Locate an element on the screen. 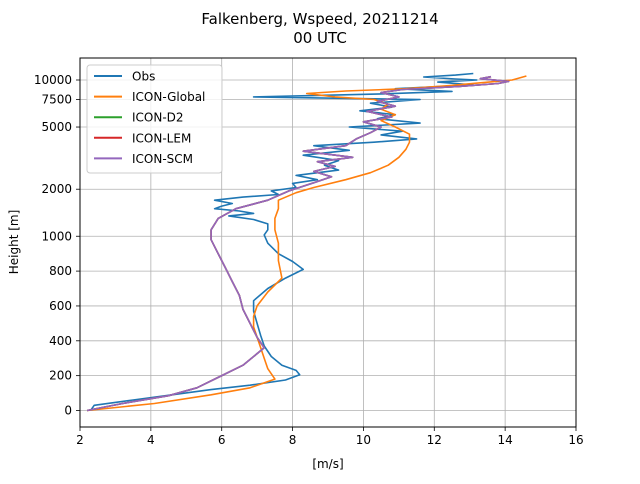  y-tick-label: 600 is located at coordinates (60, 306).